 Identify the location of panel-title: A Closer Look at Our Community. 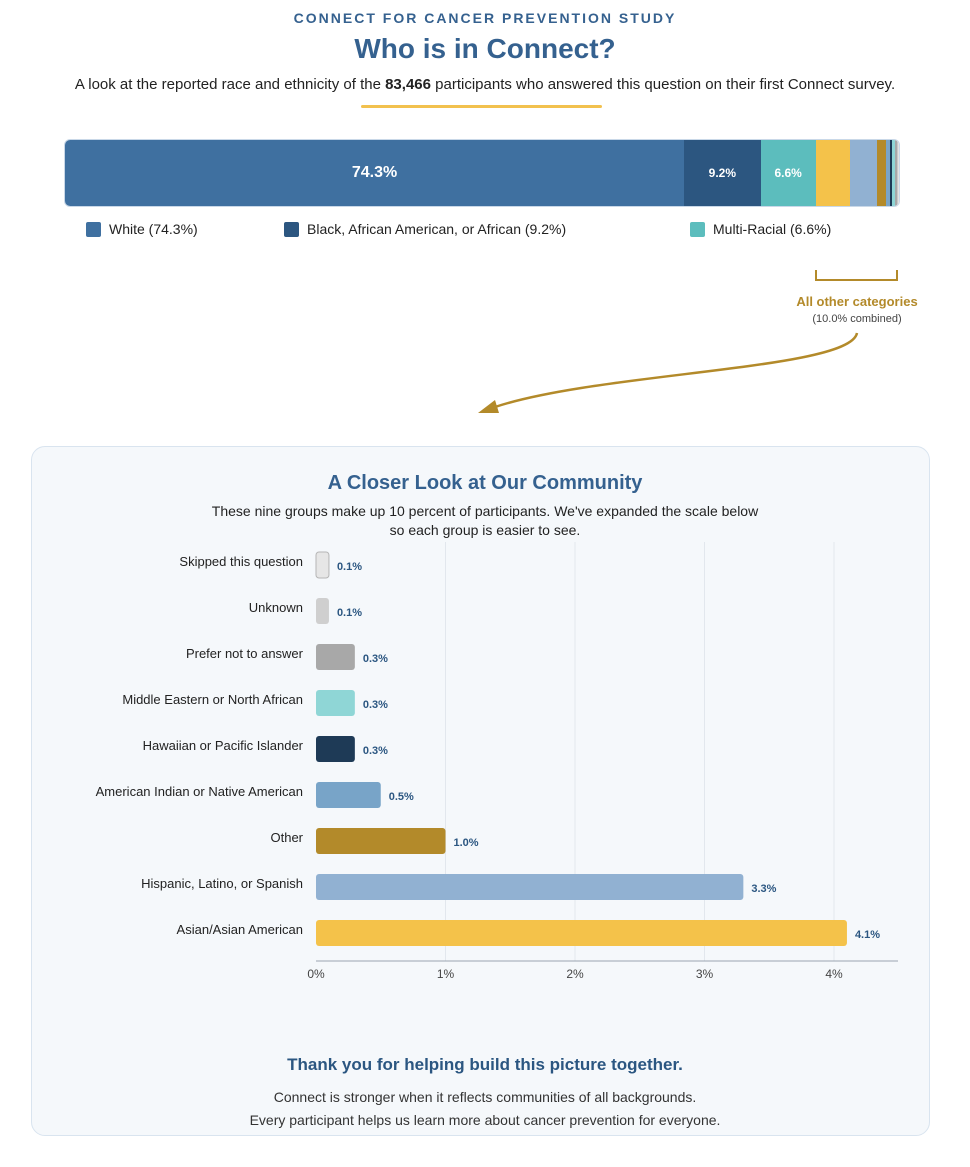
(485, 483).